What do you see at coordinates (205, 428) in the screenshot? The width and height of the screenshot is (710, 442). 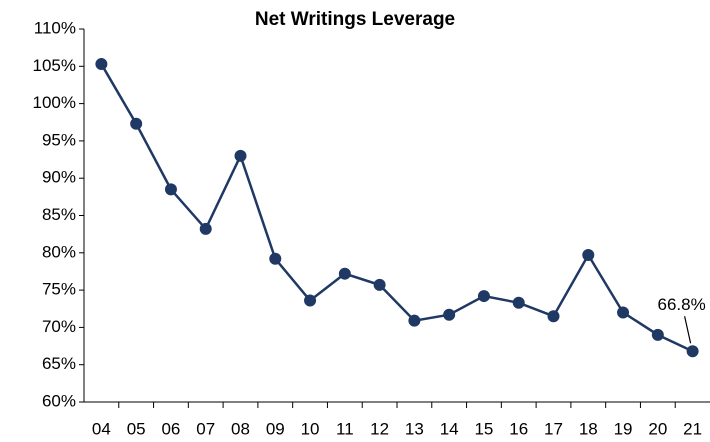 I see `x-tick-label: 07` at bounding box center [205, 428].